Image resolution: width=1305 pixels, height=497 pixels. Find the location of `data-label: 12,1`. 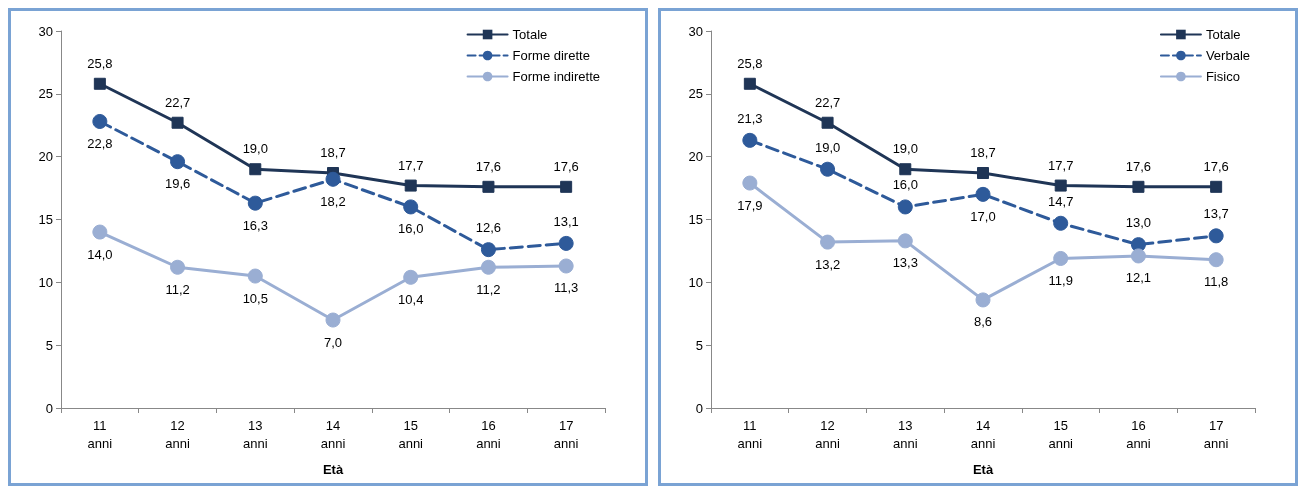

data-label: 12,1 is located at coordinates (1138, 278).